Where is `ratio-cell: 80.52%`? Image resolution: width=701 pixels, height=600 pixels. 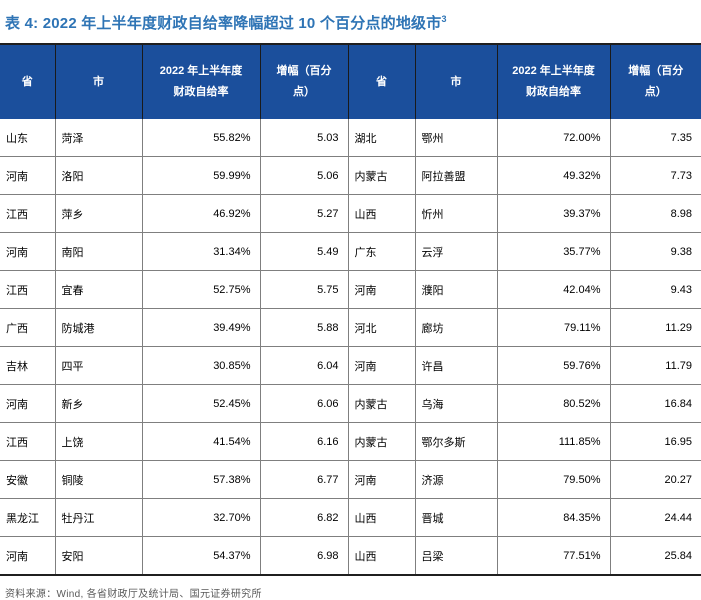
ratio-cell: 80.52% is located at coordinates (554, 403).